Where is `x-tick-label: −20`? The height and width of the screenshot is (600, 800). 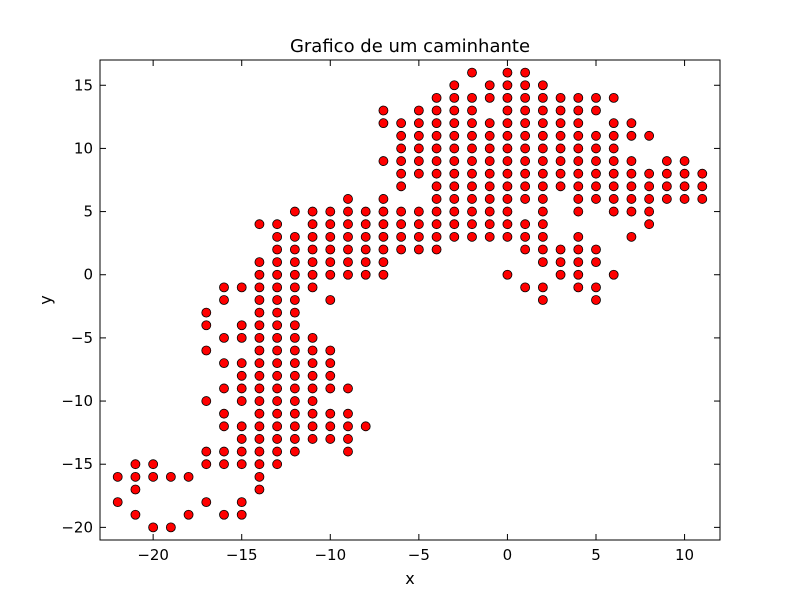
x-tick-label: −20 is located at coordinates (153, 555).